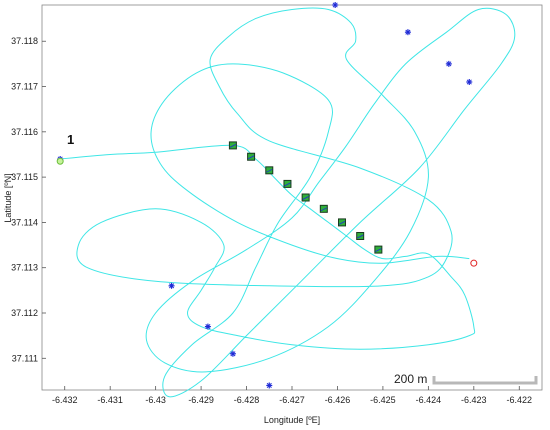 The image size is (550, 430). What do you see at coordinates (201, 400) in the screenshot?
I see `x-tick-label: -6.429` at bounding box center [201, 400].